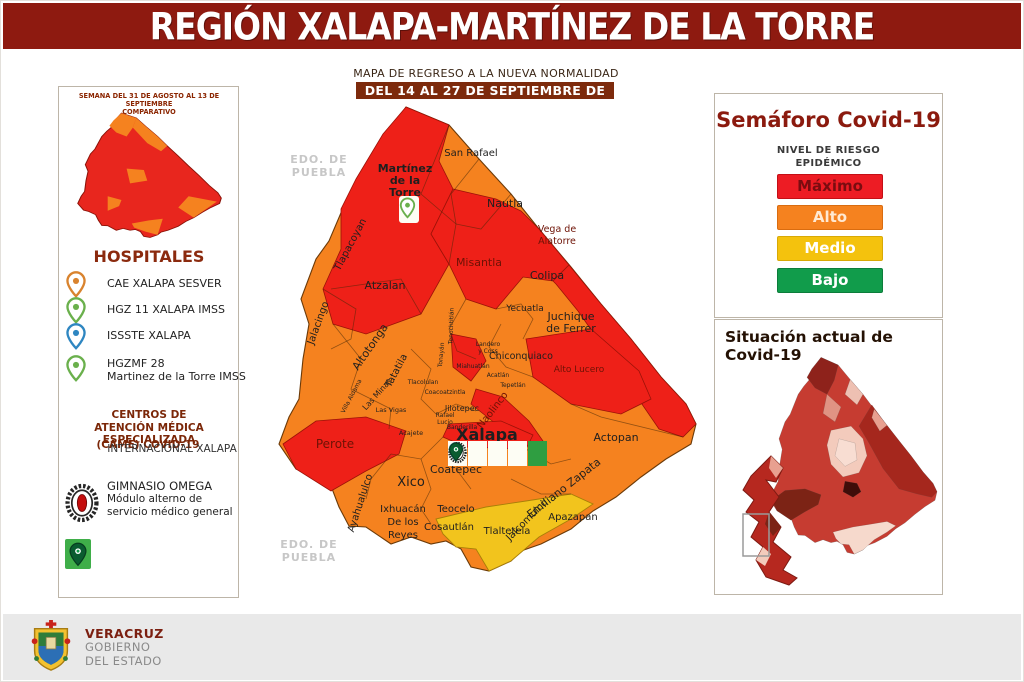  I want to click on came-glitch-text: INTERNACIONAL XALAPA, so click(172, 449).